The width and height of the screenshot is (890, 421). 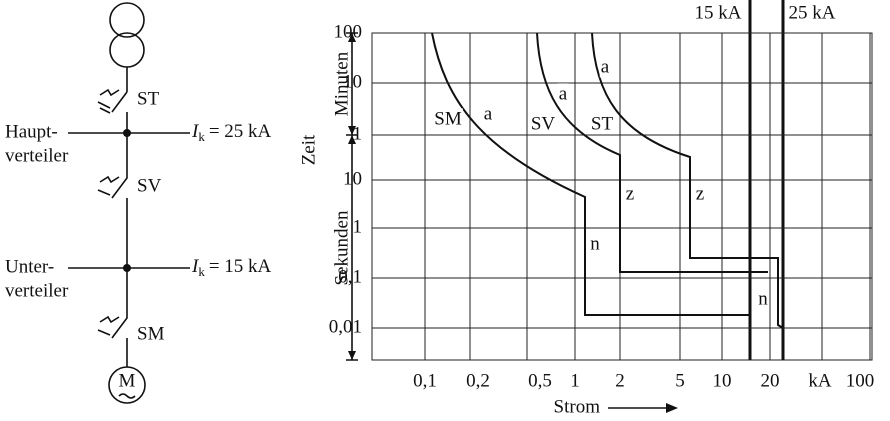 What do you see at coordinates (672, 408) in the screenshot?
I see `arrow-head` at bounding box center [672, 408].